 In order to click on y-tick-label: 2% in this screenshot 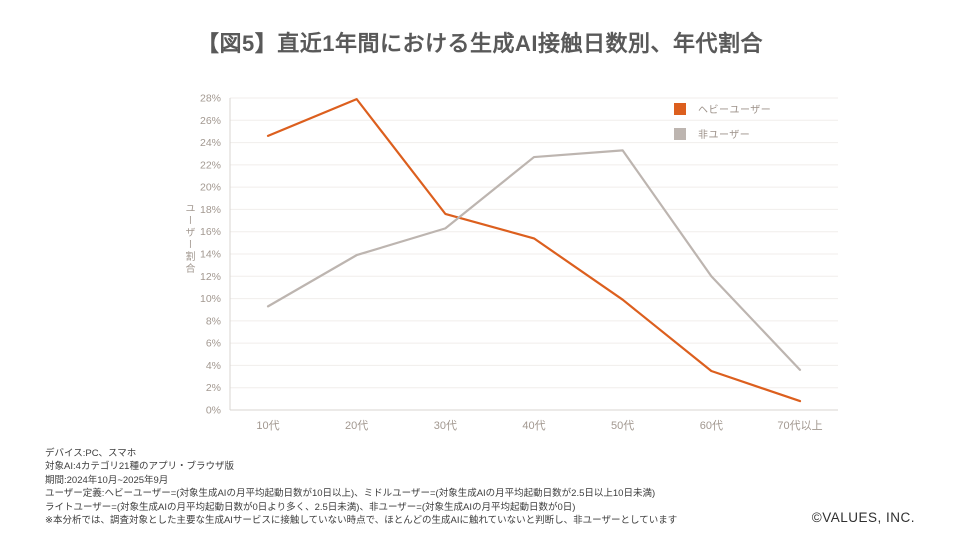, I will do `click(213, 388)`.